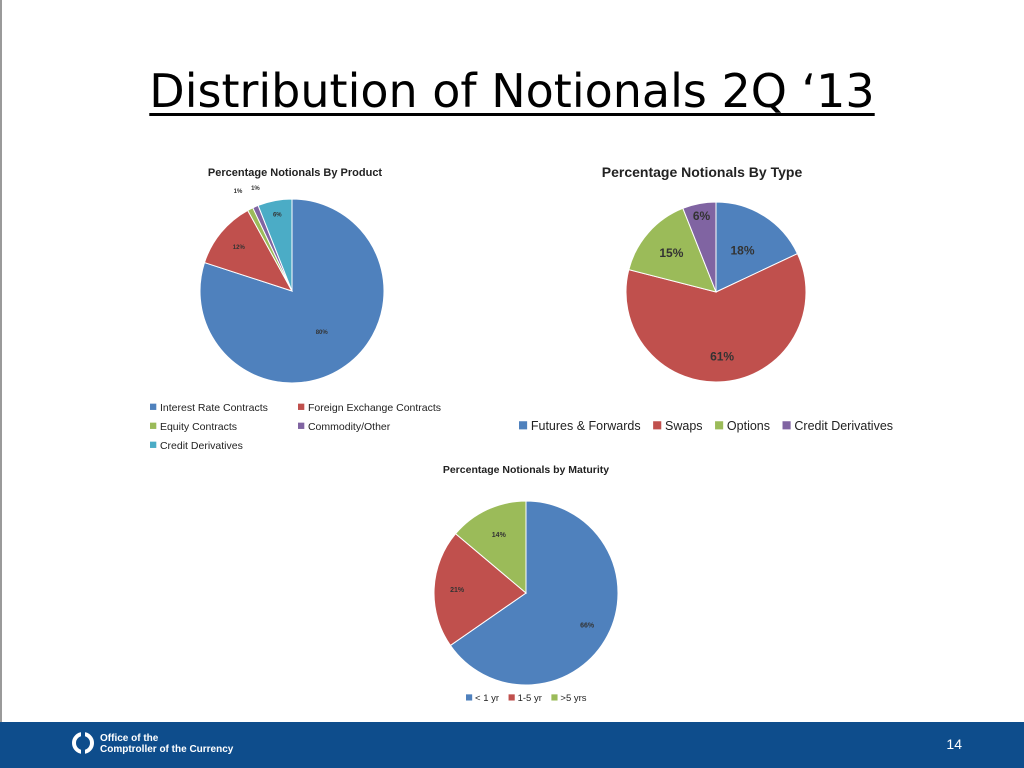 The height and width of the screenshot is (768, 1024). Describe the element at coordinates (684, 426) in the screenshot. I see `legend-item: Swaps` at that location.